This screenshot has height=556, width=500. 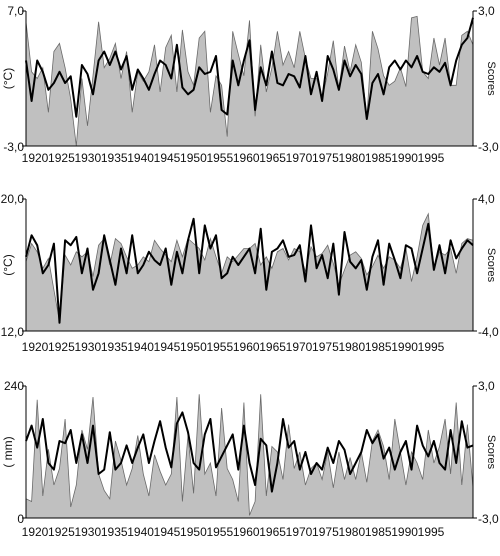 What do you see at coordinates (20, 519) in the screenshot?
I see `left-axis-tick-label: 0` at bounding box center [20, 519].